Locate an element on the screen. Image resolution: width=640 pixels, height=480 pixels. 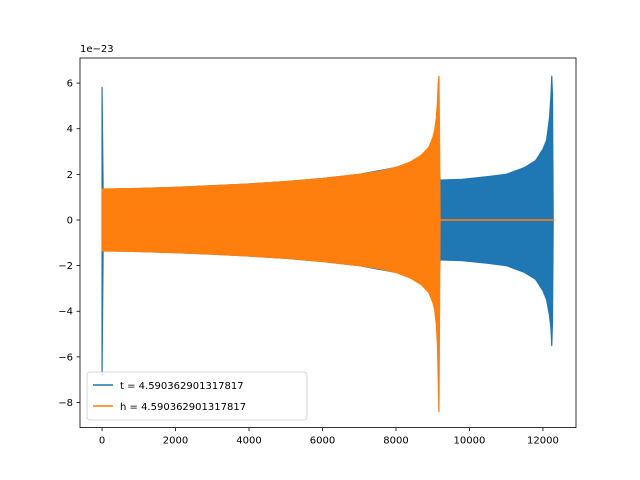
x-tick-label: 12000 is located at coordinates (543, 441).